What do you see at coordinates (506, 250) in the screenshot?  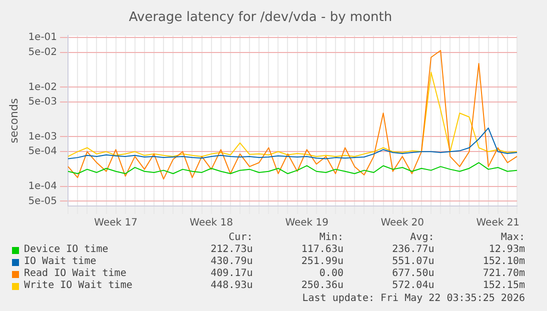 I see `text: 12.93m` at bounding box center [506, 250].